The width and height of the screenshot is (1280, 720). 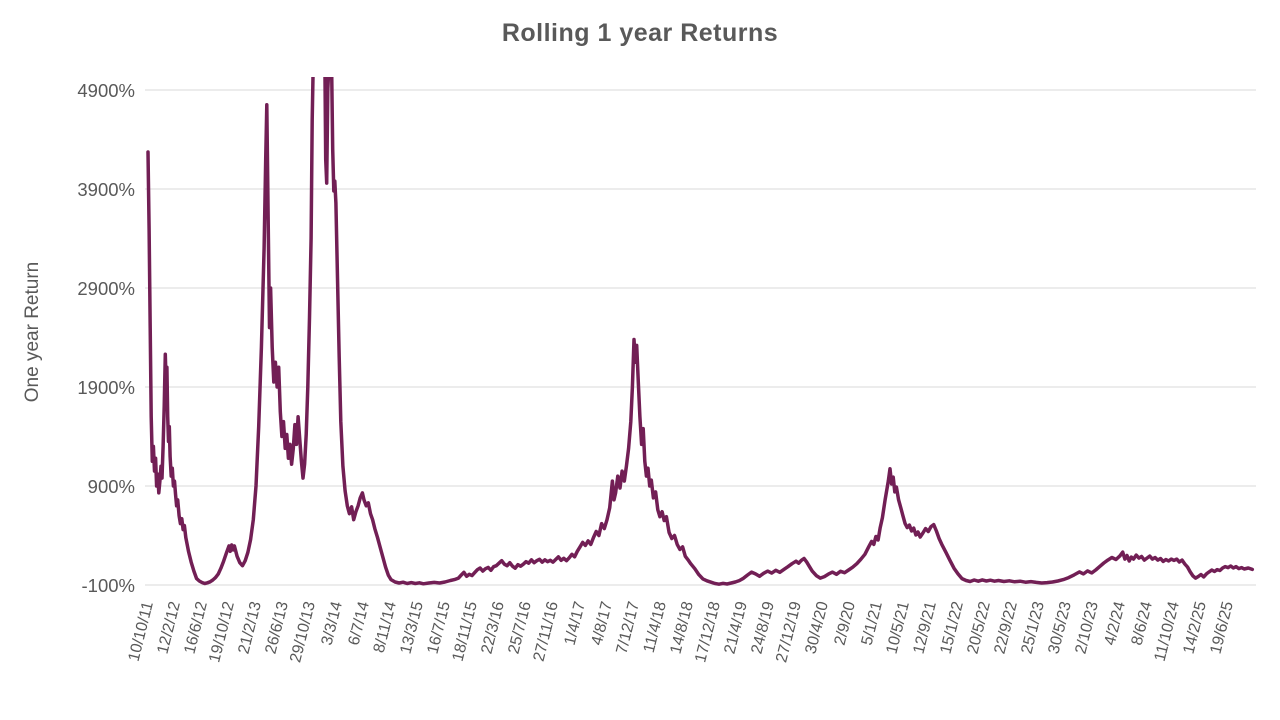 What do you see at coordinates (438, 628) in the screenshot?
I see `x-tick-label: 16/7/15` at bounding box center [438, 628].